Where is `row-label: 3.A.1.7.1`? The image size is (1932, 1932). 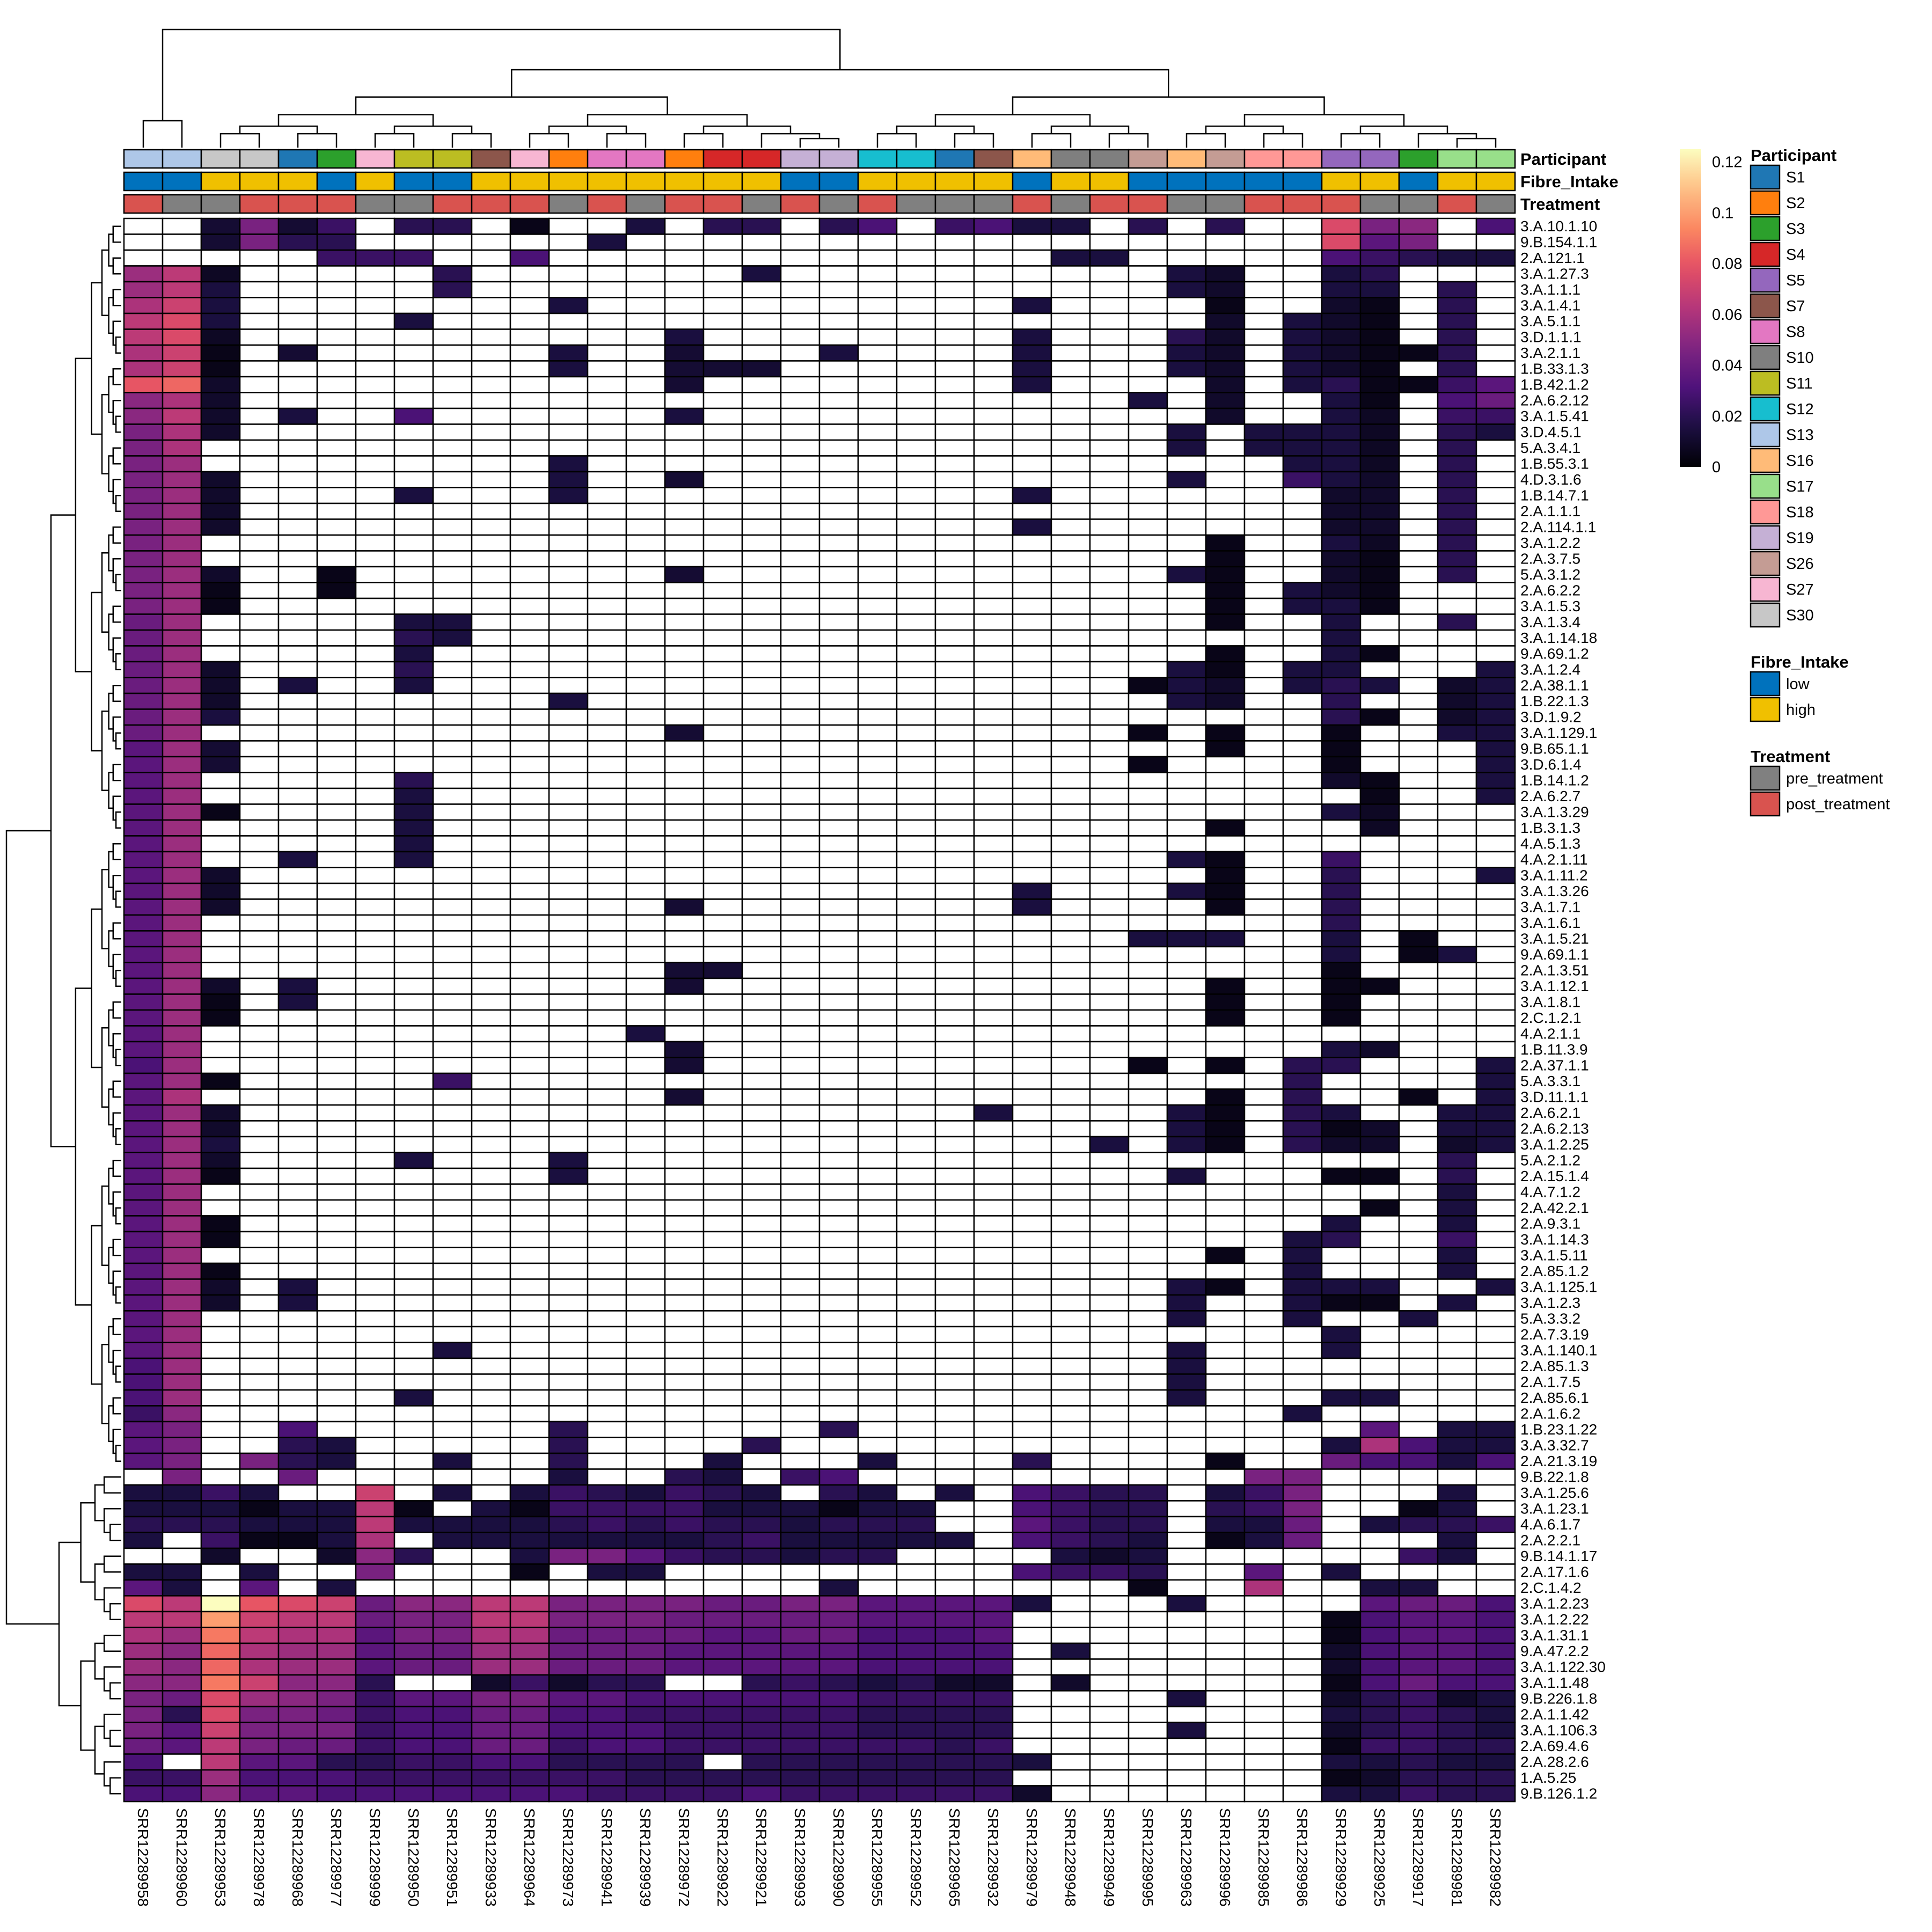 row-label: 3.A.1.7.1 is located at coordinates (1550, 906).